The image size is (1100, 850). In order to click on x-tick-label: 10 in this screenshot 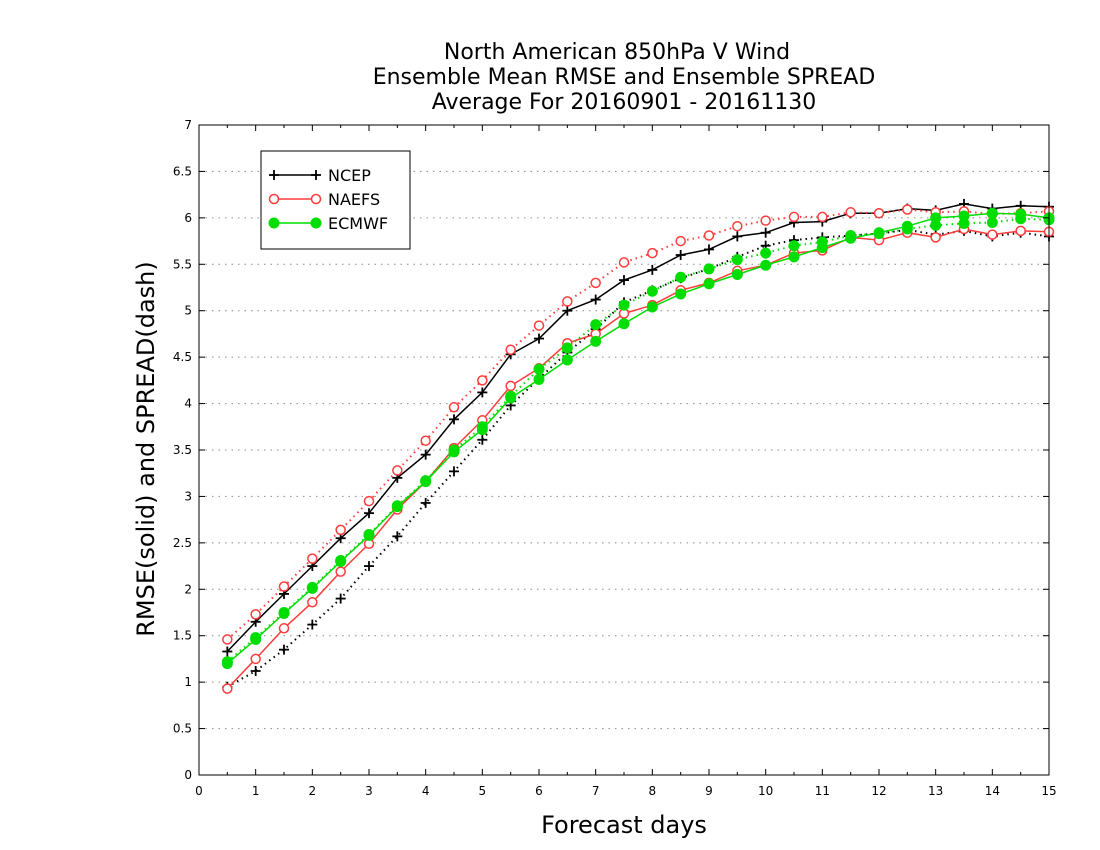, I will do `click(765, 791)`.